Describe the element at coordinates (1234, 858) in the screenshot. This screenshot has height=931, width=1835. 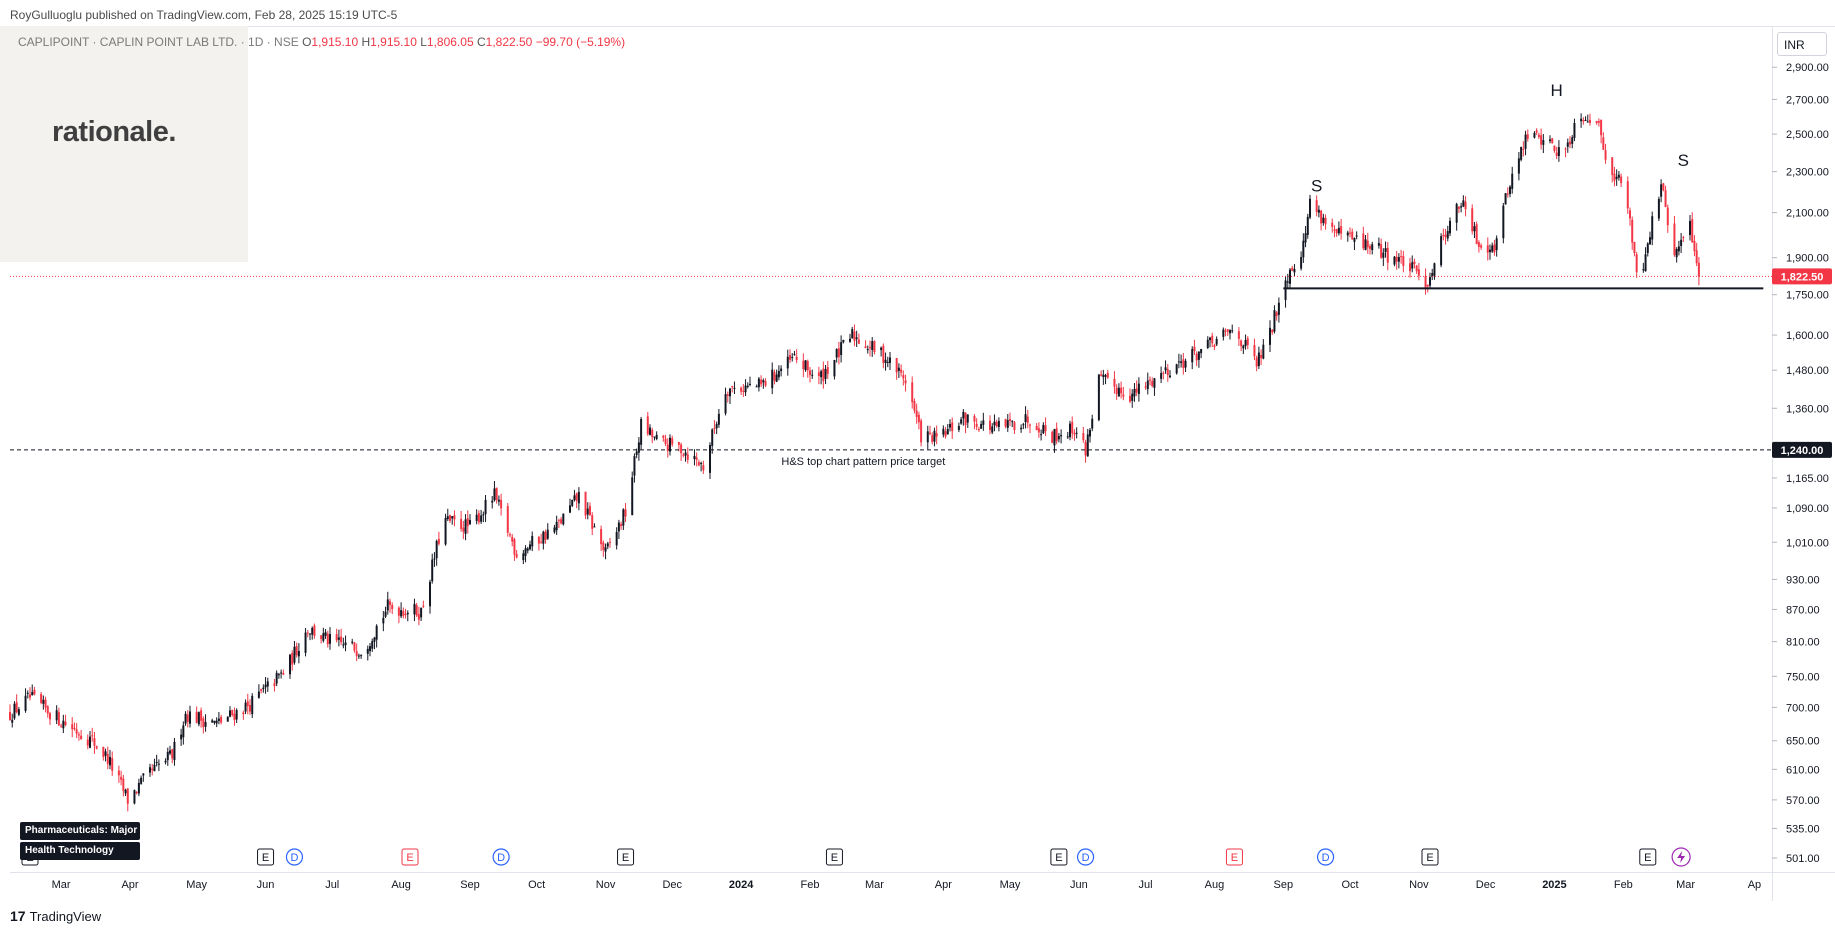
I see `earnings-marker-label: E` at that location.